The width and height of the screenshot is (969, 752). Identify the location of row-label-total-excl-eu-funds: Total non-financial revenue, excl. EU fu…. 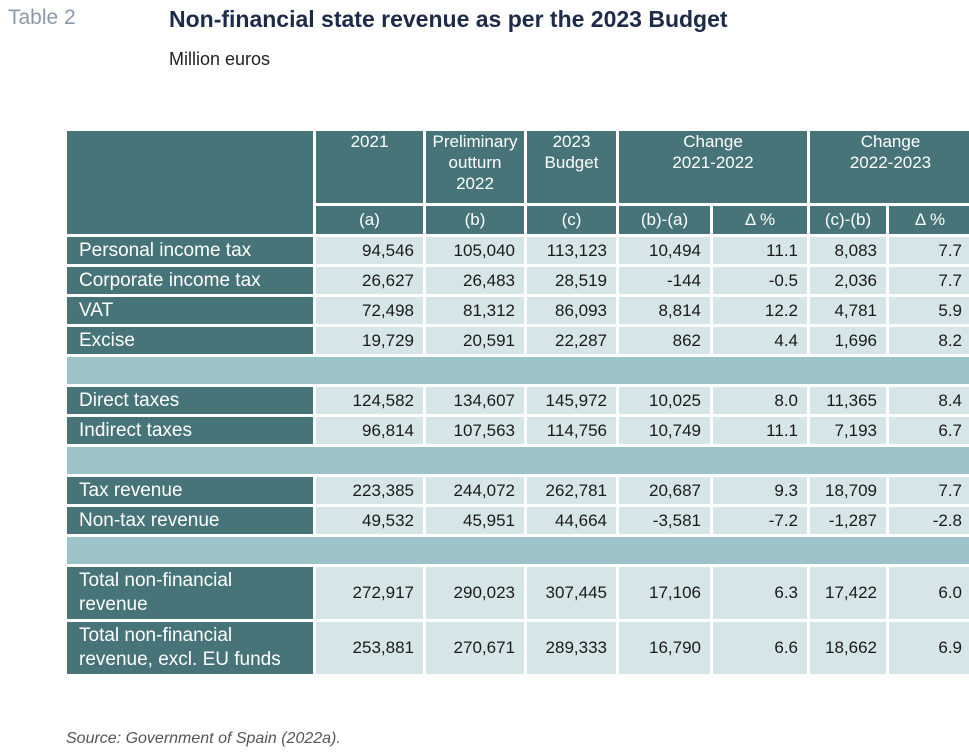
(190, 648).